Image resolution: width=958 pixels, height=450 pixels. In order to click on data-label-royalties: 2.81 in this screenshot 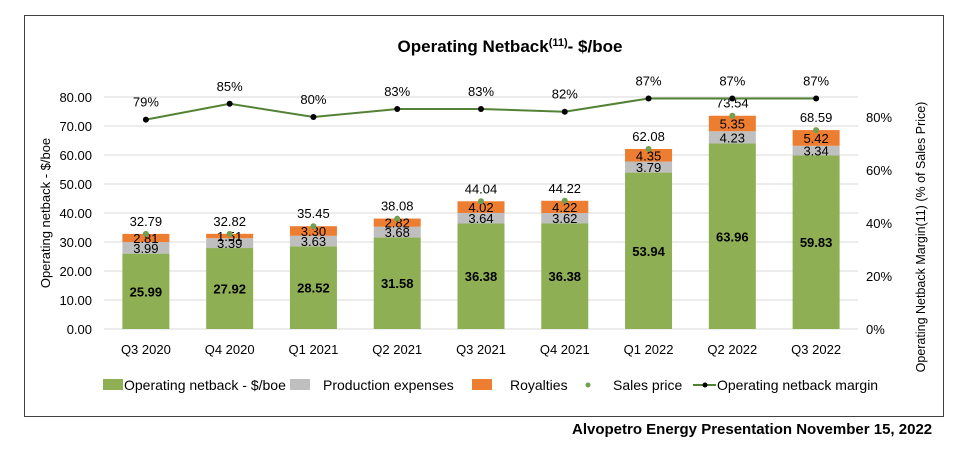, I will do `click(145, 238)`.